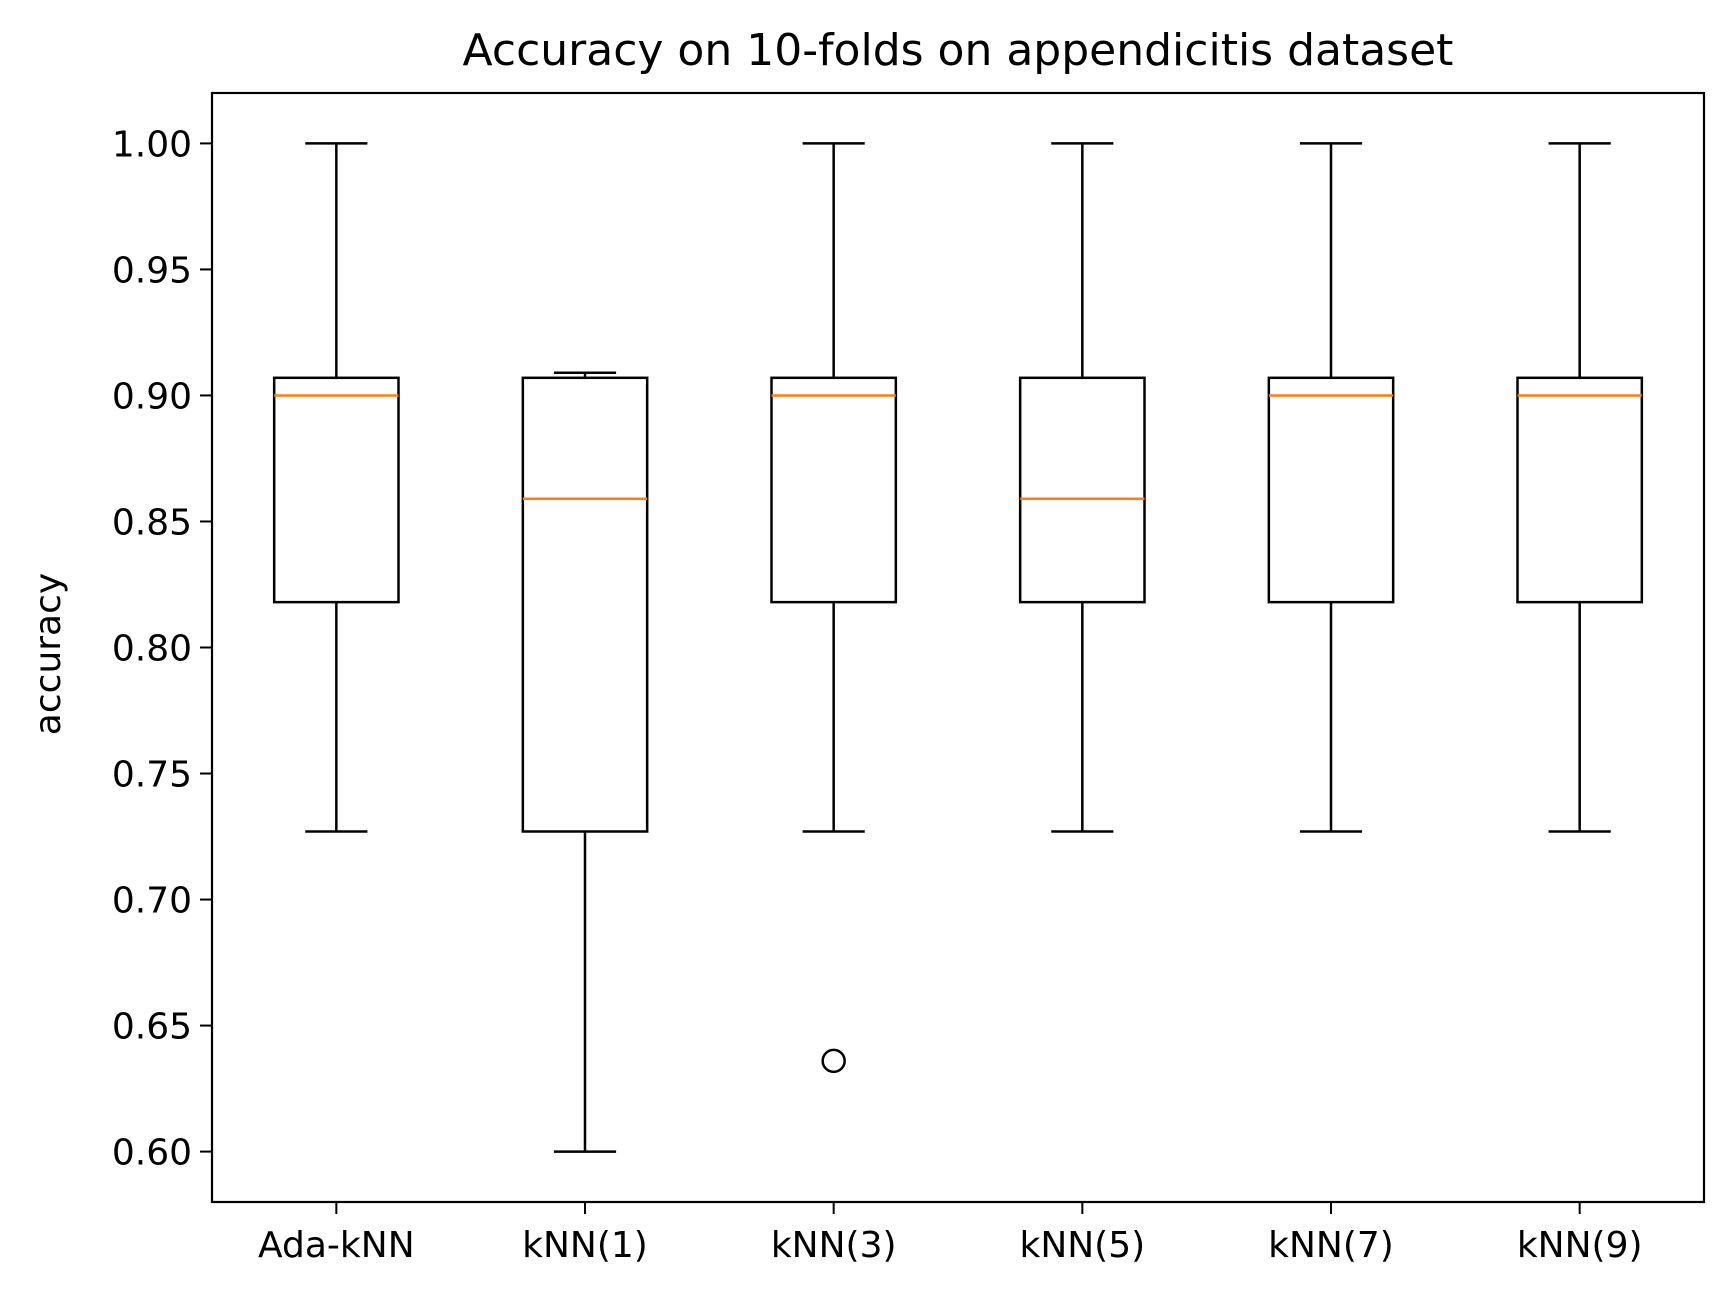  Describe the element at coordinates (834, 1245) in the screenshot. I see `x-tick-label: kNN(3)` at that location.